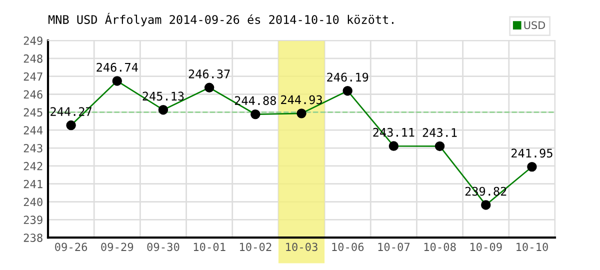  Describe the element at coordinates (256, 247) in the screenshot. I see `x-tick-label: 10-02` at that location.